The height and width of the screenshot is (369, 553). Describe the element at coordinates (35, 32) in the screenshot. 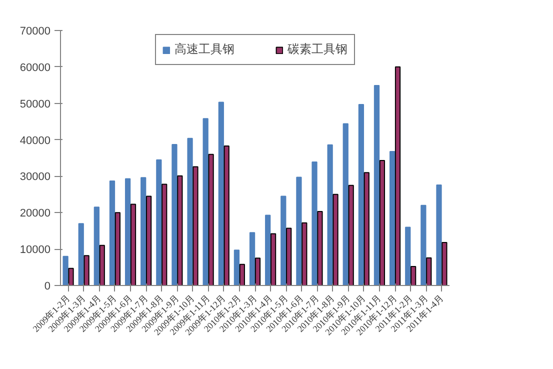

I see `y-tick-label: 70000` at that location.